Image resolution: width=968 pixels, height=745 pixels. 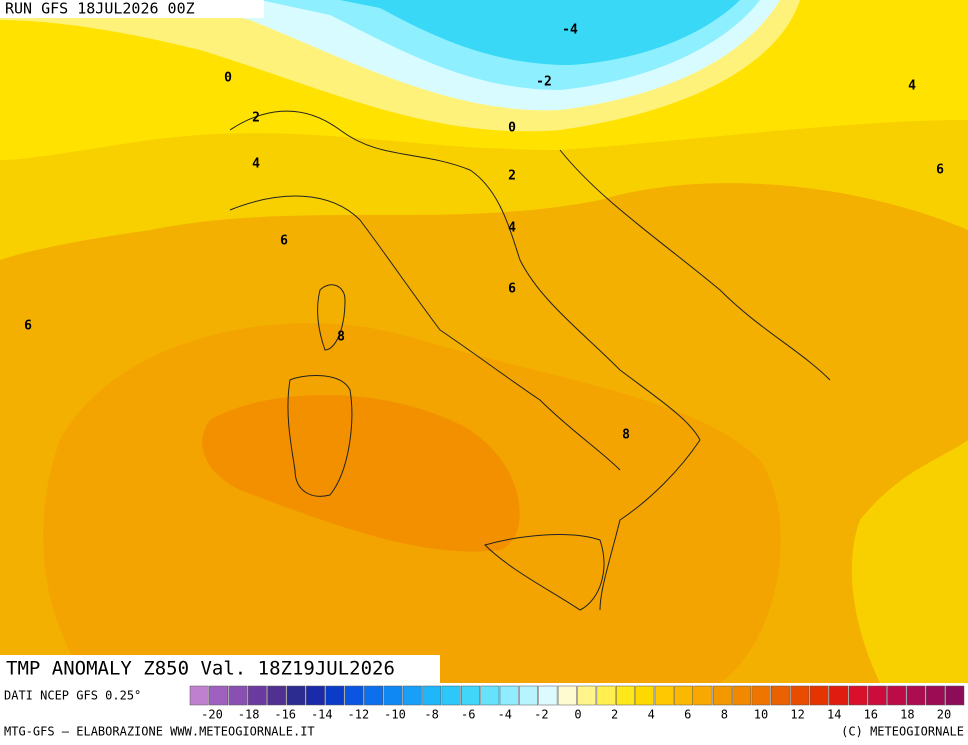 I want to click on legend-label: -12, so click(x=359, y=715).